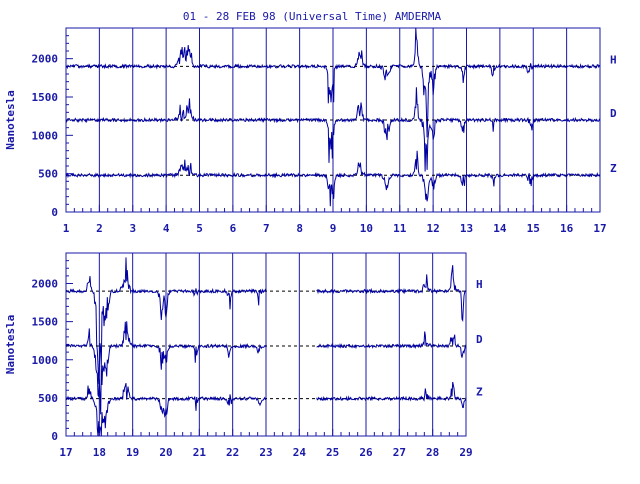 This screenshot has width=640, height=484. I want to click on x-tick-label: 22, so click(232, 452).